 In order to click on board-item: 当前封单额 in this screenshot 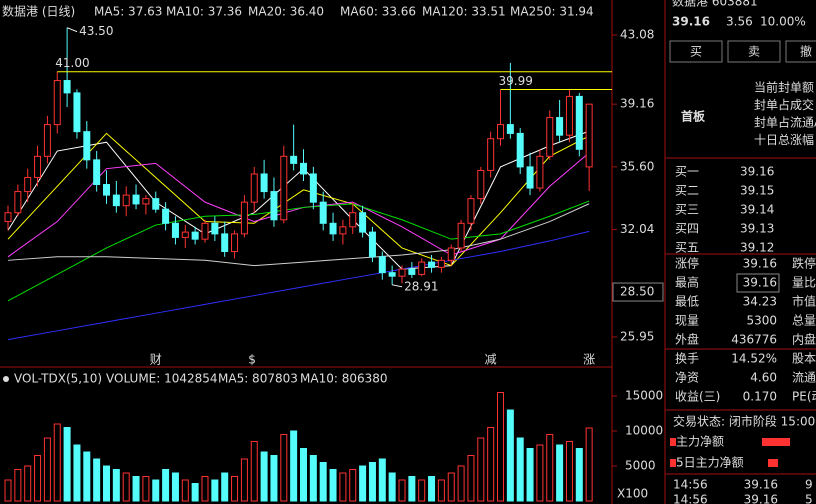, I will do `click(784, 87)`.